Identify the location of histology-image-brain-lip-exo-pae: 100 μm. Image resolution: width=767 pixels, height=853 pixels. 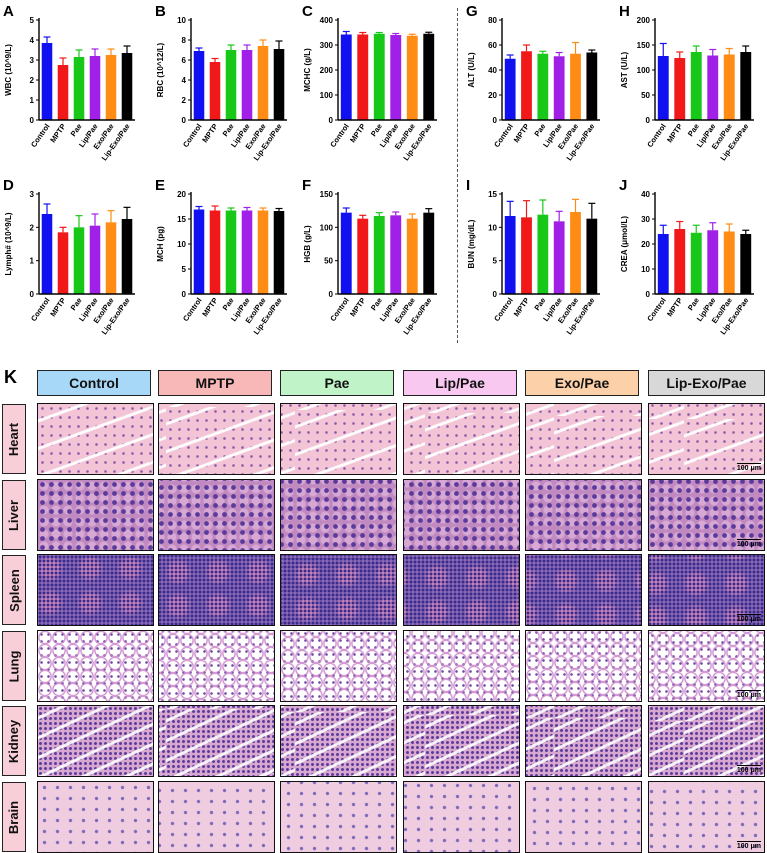
(706, 817).